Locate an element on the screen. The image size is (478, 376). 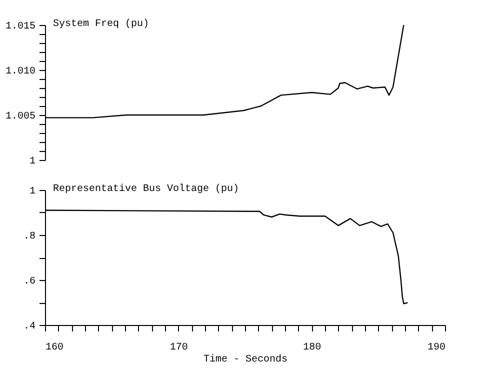
y-tick-label: .6 is located at coordinates (29, 282).